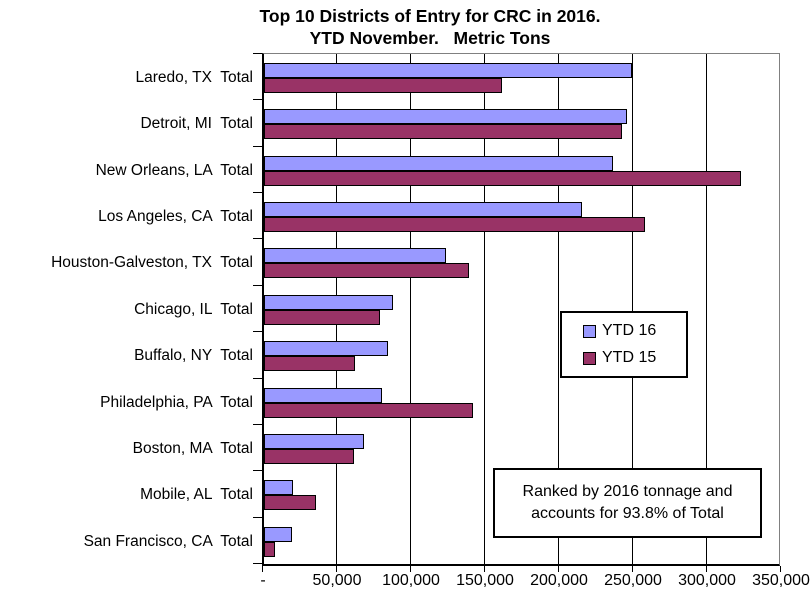 The width and height of the screenshot is (810, 596). What do you see at coordinates (337, 580) in the screenshot?
I see `x-axis-label: 50,000` at bounding box center [337, 580].